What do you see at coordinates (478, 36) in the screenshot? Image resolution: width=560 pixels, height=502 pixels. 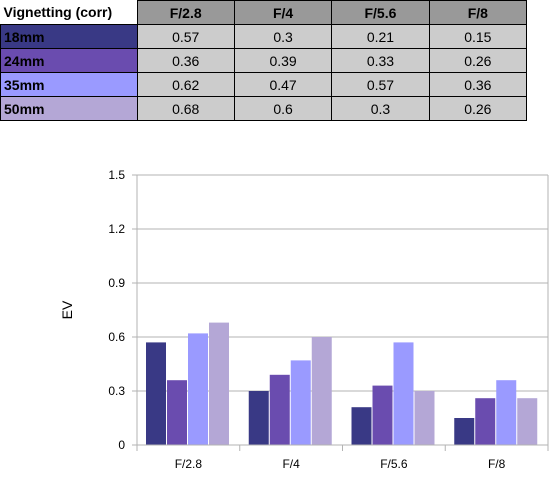 I see `table-cell: 0.15` at bounding box center [478, 36].